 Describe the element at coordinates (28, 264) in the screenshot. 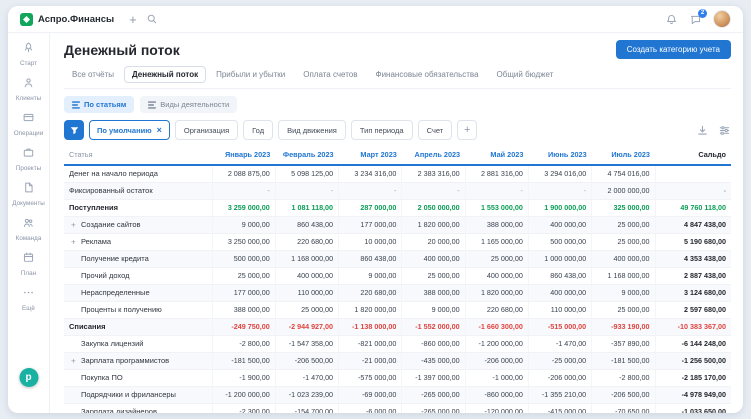

I see `sidebar-item-plan: План` at that location.